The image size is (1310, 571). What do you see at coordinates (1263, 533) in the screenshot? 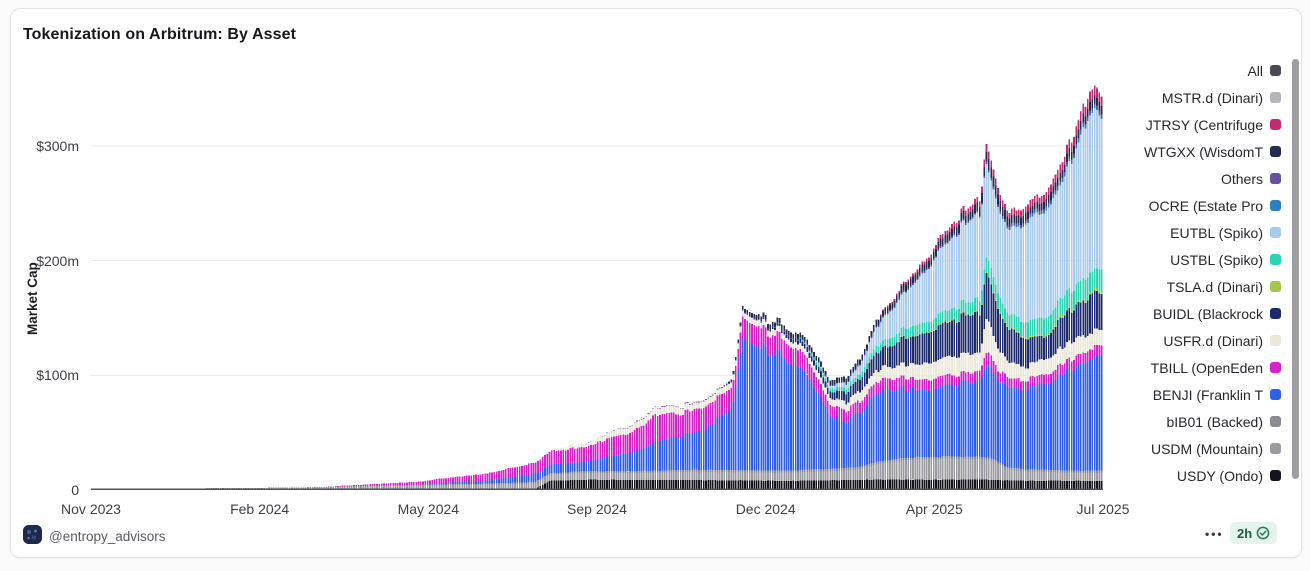
I see `check-circle-icon` at bounding box center [1263, 533].